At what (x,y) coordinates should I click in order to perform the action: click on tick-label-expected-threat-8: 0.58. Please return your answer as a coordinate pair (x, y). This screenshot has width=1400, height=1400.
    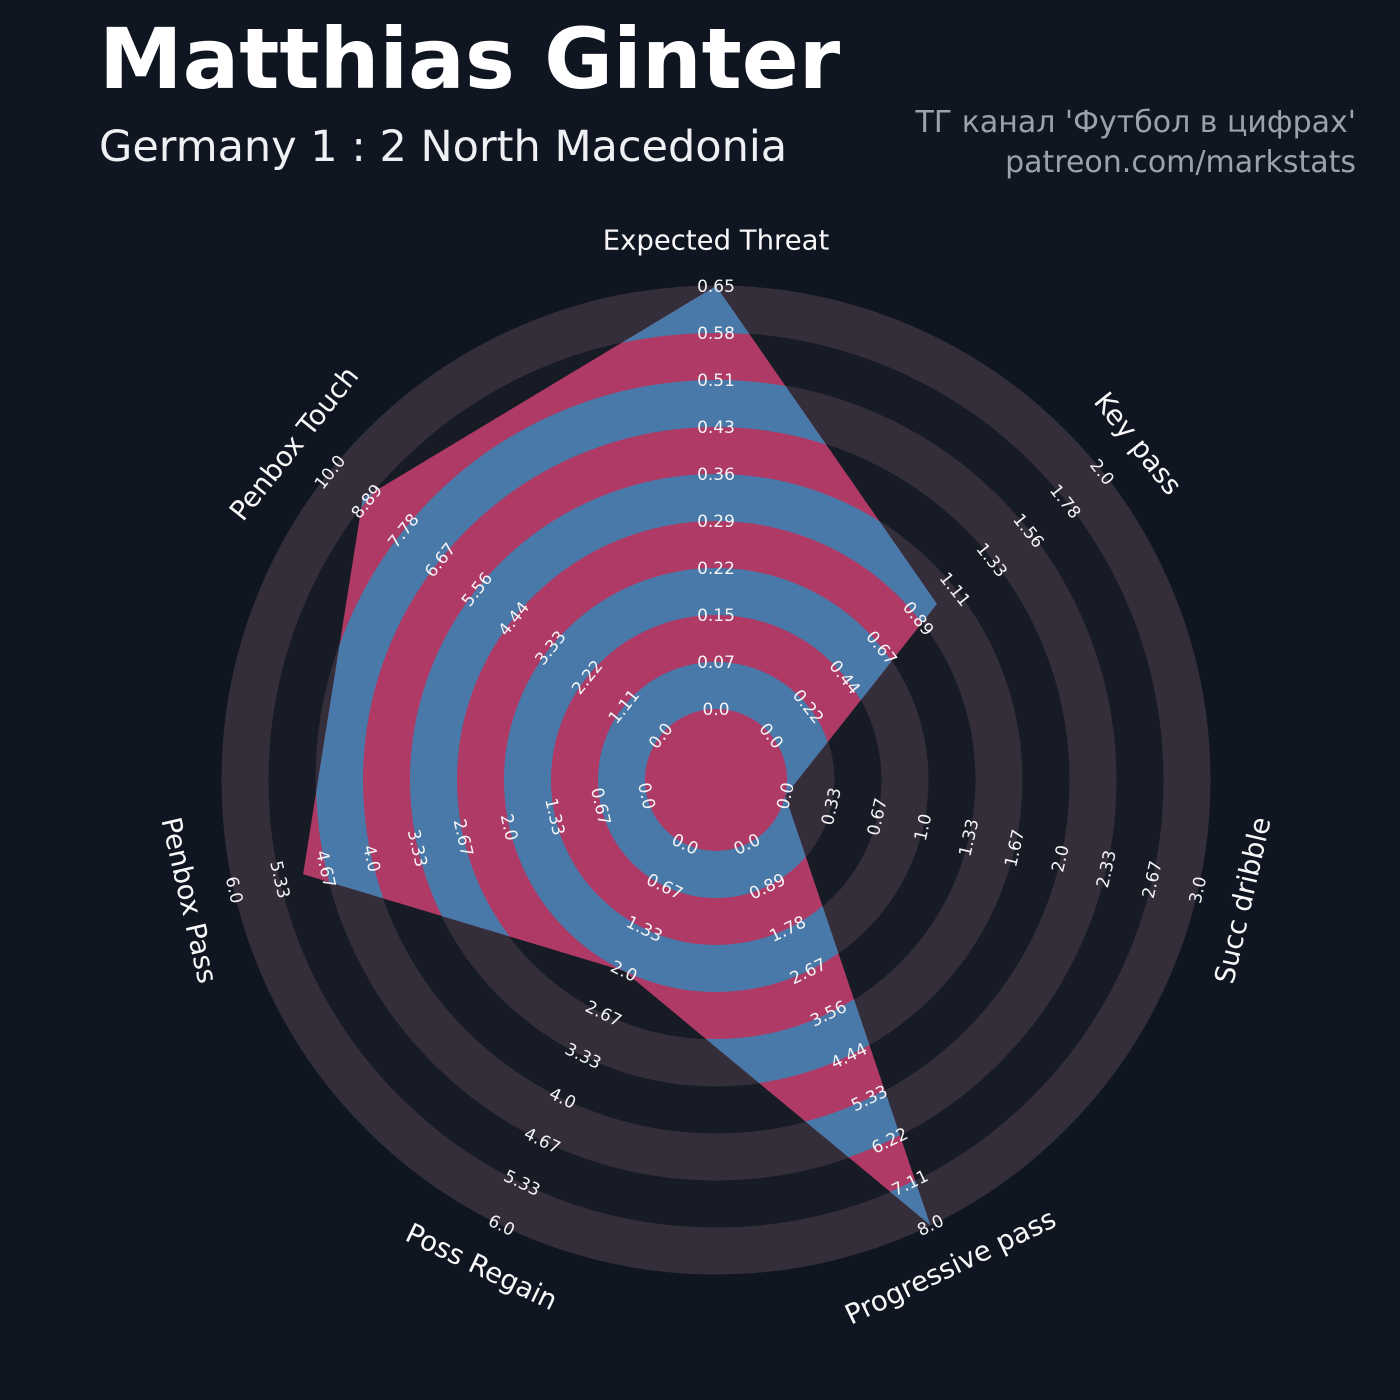
    Looking at the image, I should click on (716, 334).